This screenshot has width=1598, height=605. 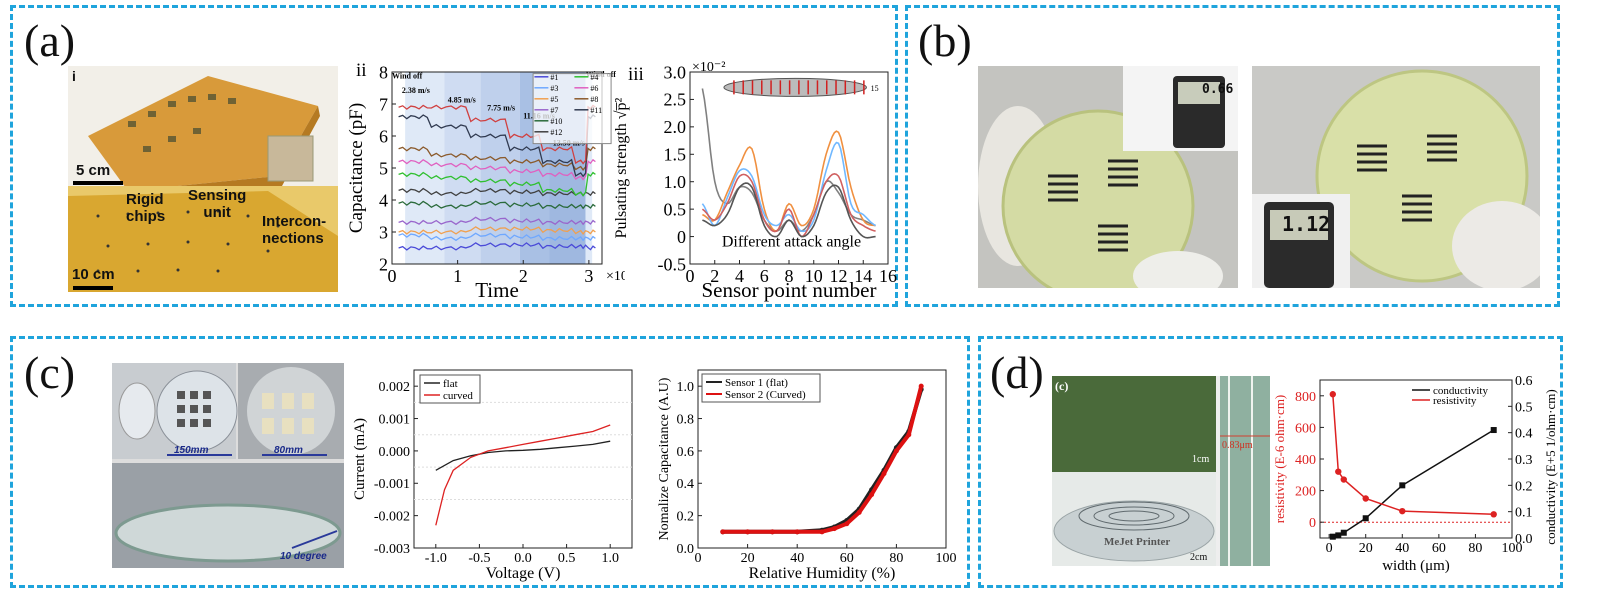 I want to click on b-photo-left: 0.66, so click(x=1108, y=177).